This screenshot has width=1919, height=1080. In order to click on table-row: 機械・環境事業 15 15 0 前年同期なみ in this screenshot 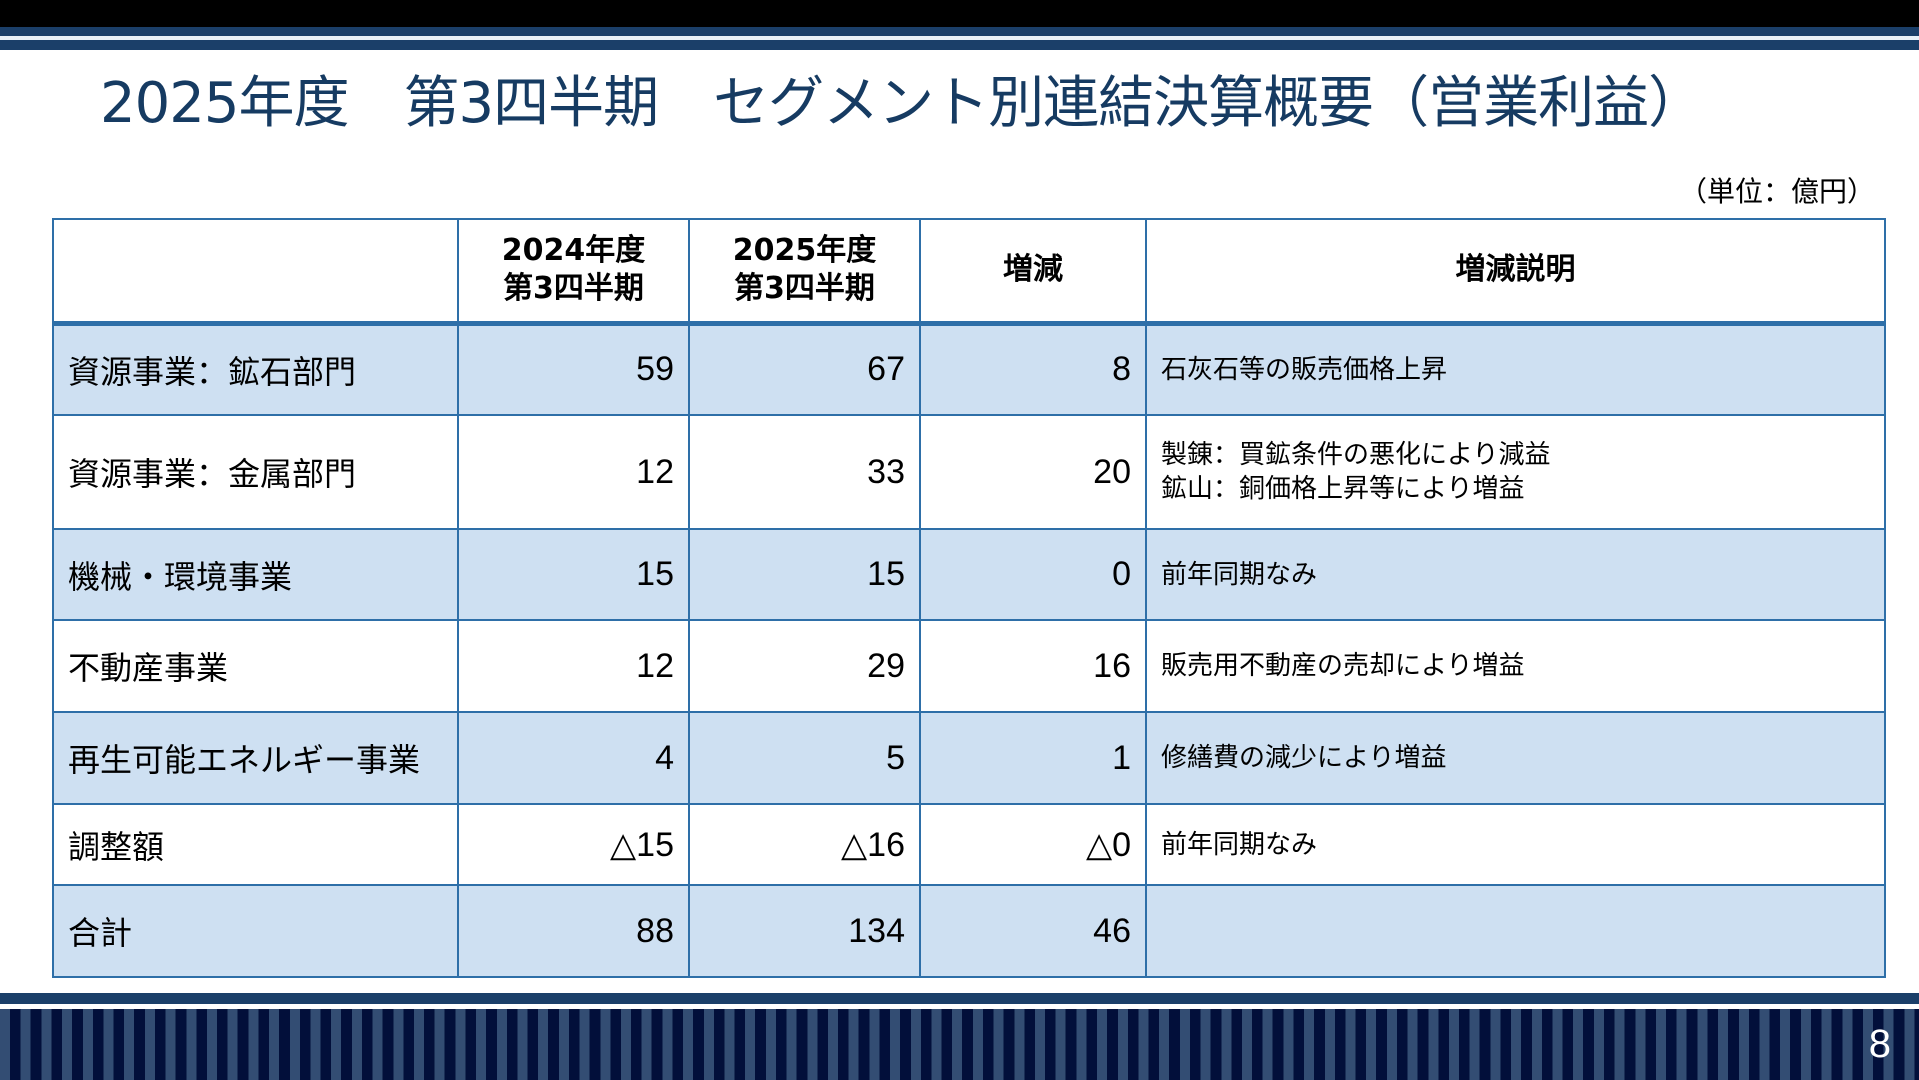, I will do `click(969, 574)`.